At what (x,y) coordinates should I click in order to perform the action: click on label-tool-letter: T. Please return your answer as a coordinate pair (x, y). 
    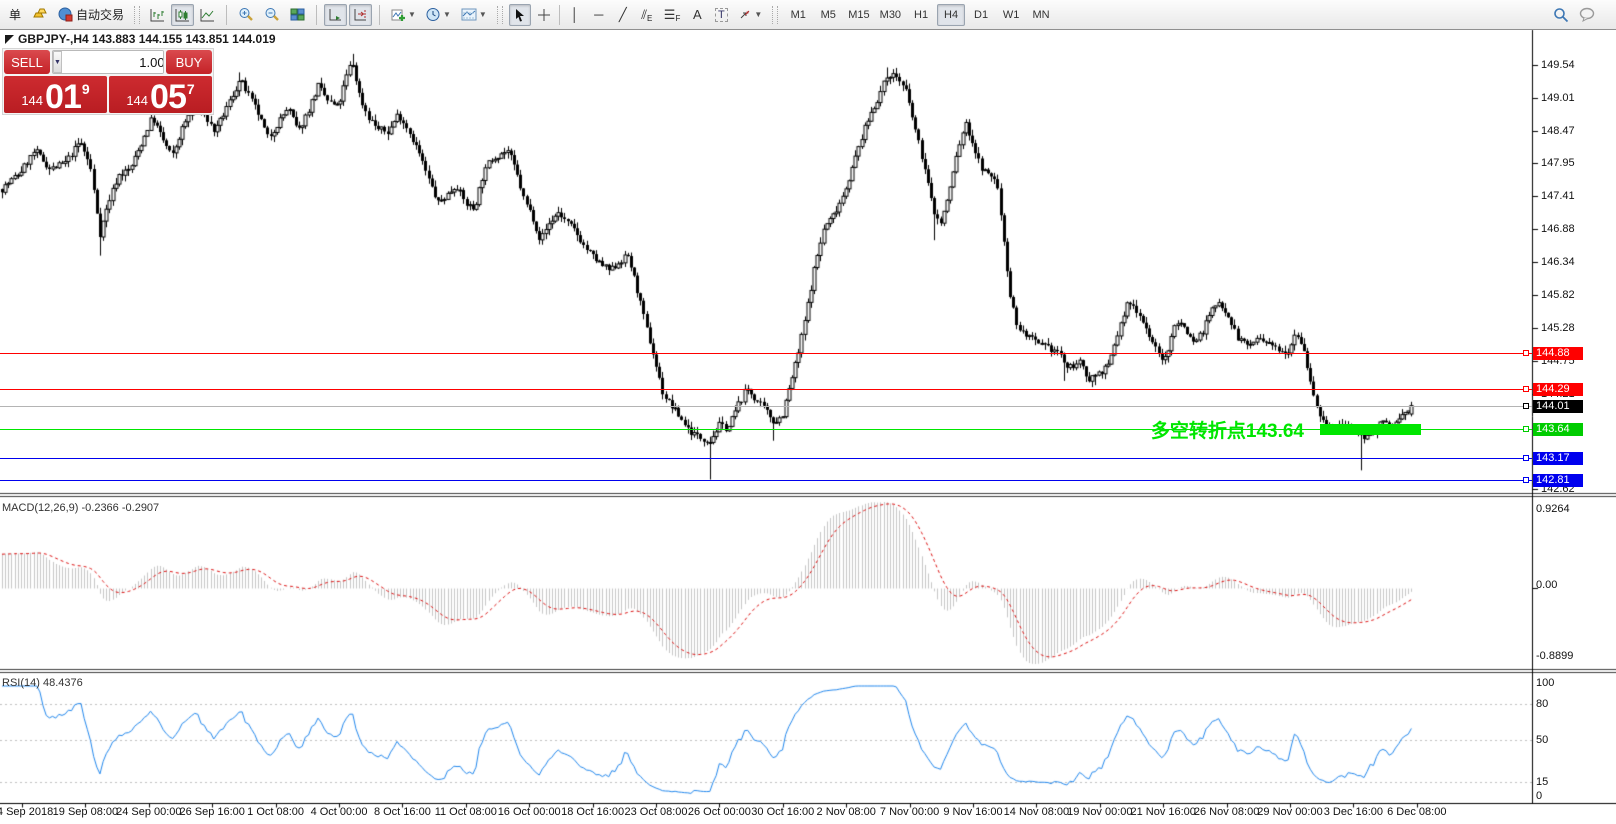
    Looking at the image, I should click on (721, 14).